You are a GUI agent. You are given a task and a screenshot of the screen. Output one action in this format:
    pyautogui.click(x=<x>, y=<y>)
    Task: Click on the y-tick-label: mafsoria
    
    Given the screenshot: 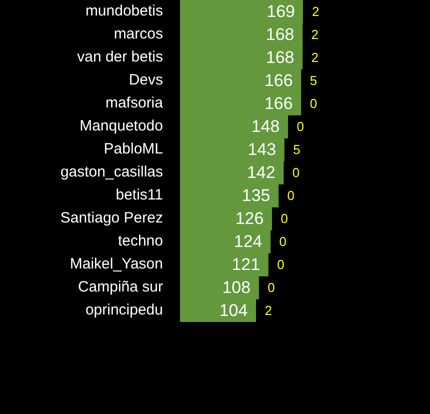 What is the action you would take?
    pyautogui.click(x=134, y=103)
    